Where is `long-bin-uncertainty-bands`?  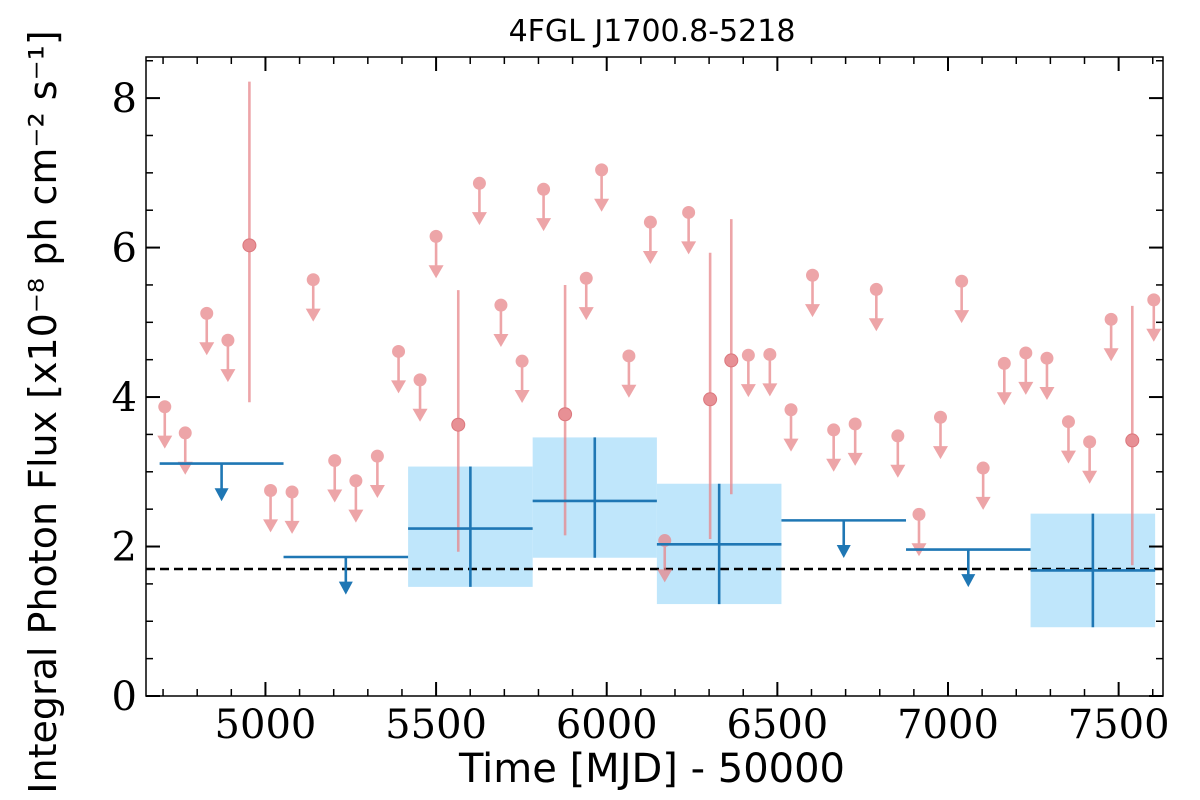
long-bin-uncertainty-bands is located at coordinates (782, 532).